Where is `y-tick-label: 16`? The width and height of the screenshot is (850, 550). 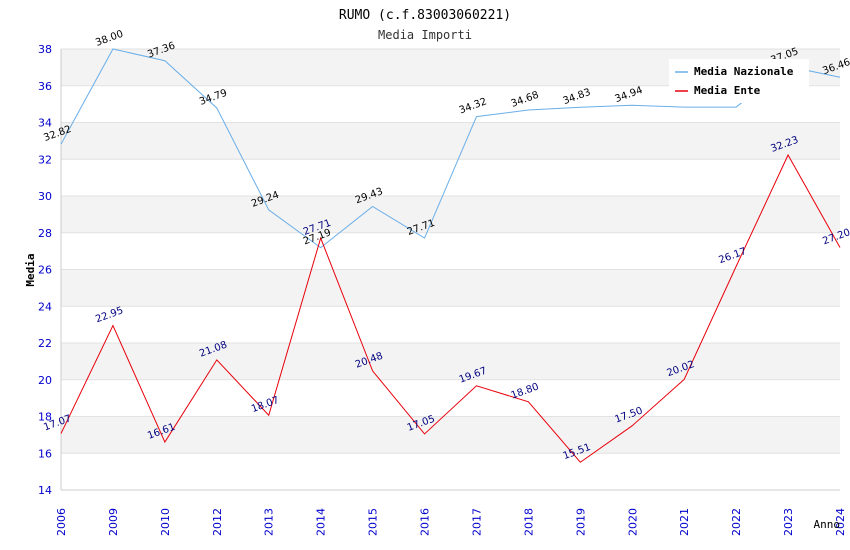
y-tick-label: 16 is located at coordinates (45, 453).